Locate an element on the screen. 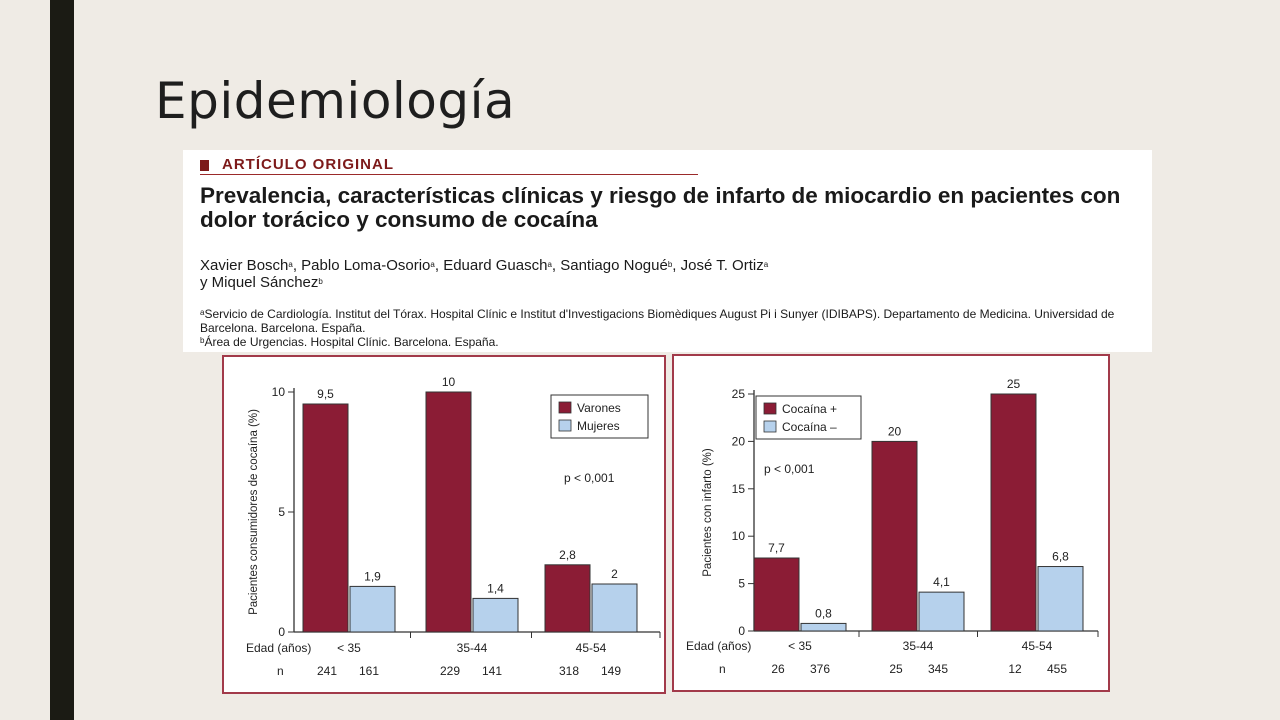 Image resolution: width=1280 pixels, height=720 pixels. legend-label: Varones is located at coordinates (599, 408).